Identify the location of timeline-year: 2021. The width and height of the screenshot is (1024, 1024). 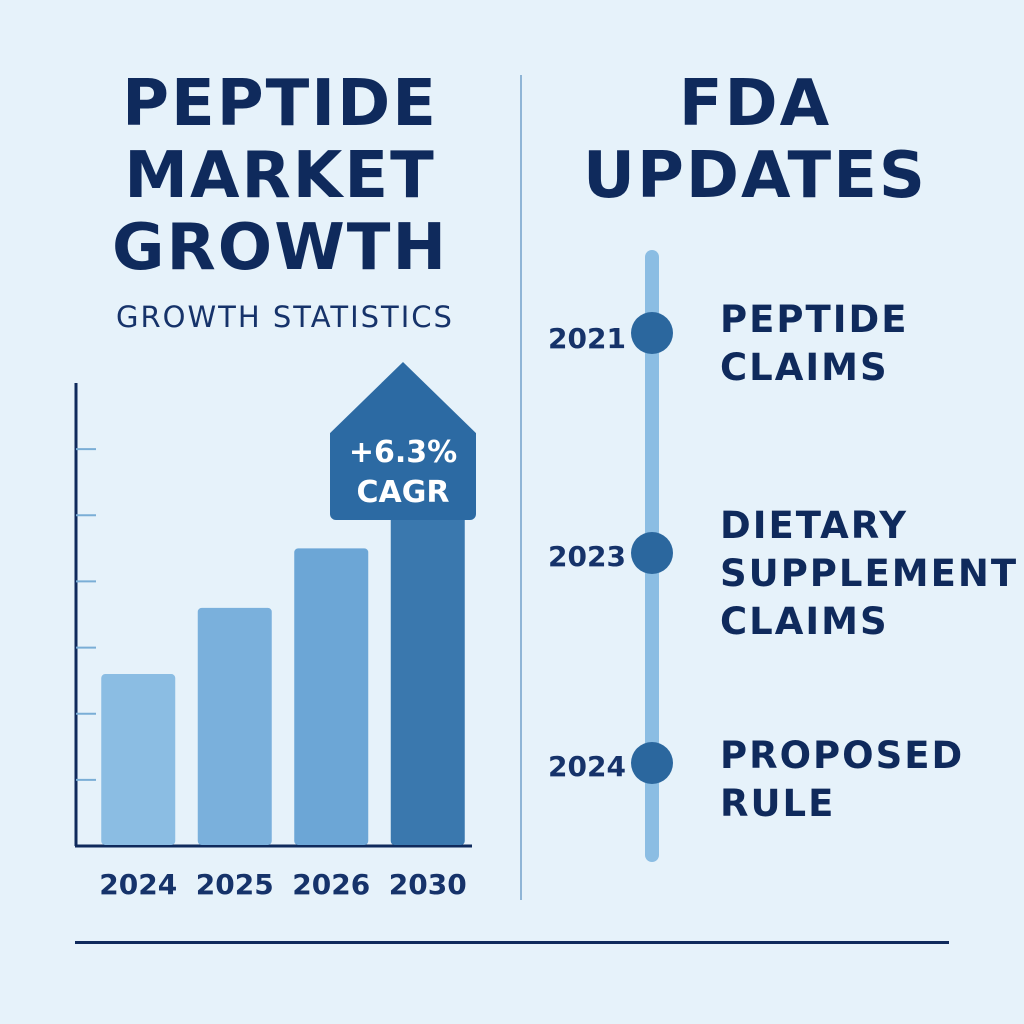
(587, 338).